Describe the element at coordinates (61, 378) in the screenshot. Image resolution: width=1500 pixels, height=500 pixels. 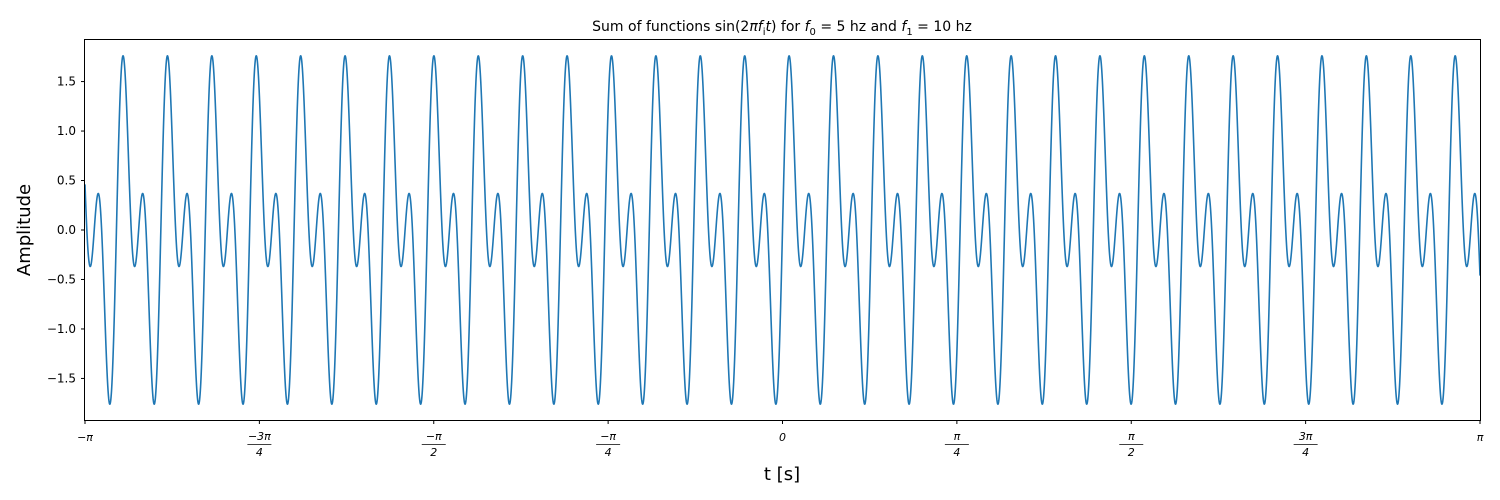
I see `y-tick-label: −1.5` at that location.